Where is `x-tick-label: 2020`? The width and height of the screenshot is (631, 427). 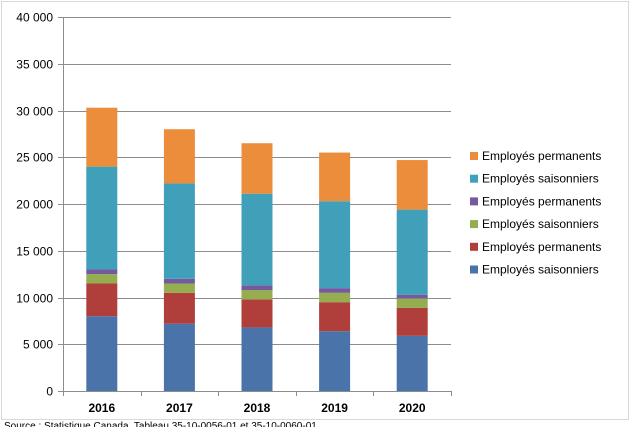 x-tick-label: 2020 is located at coordinates (412, 408).